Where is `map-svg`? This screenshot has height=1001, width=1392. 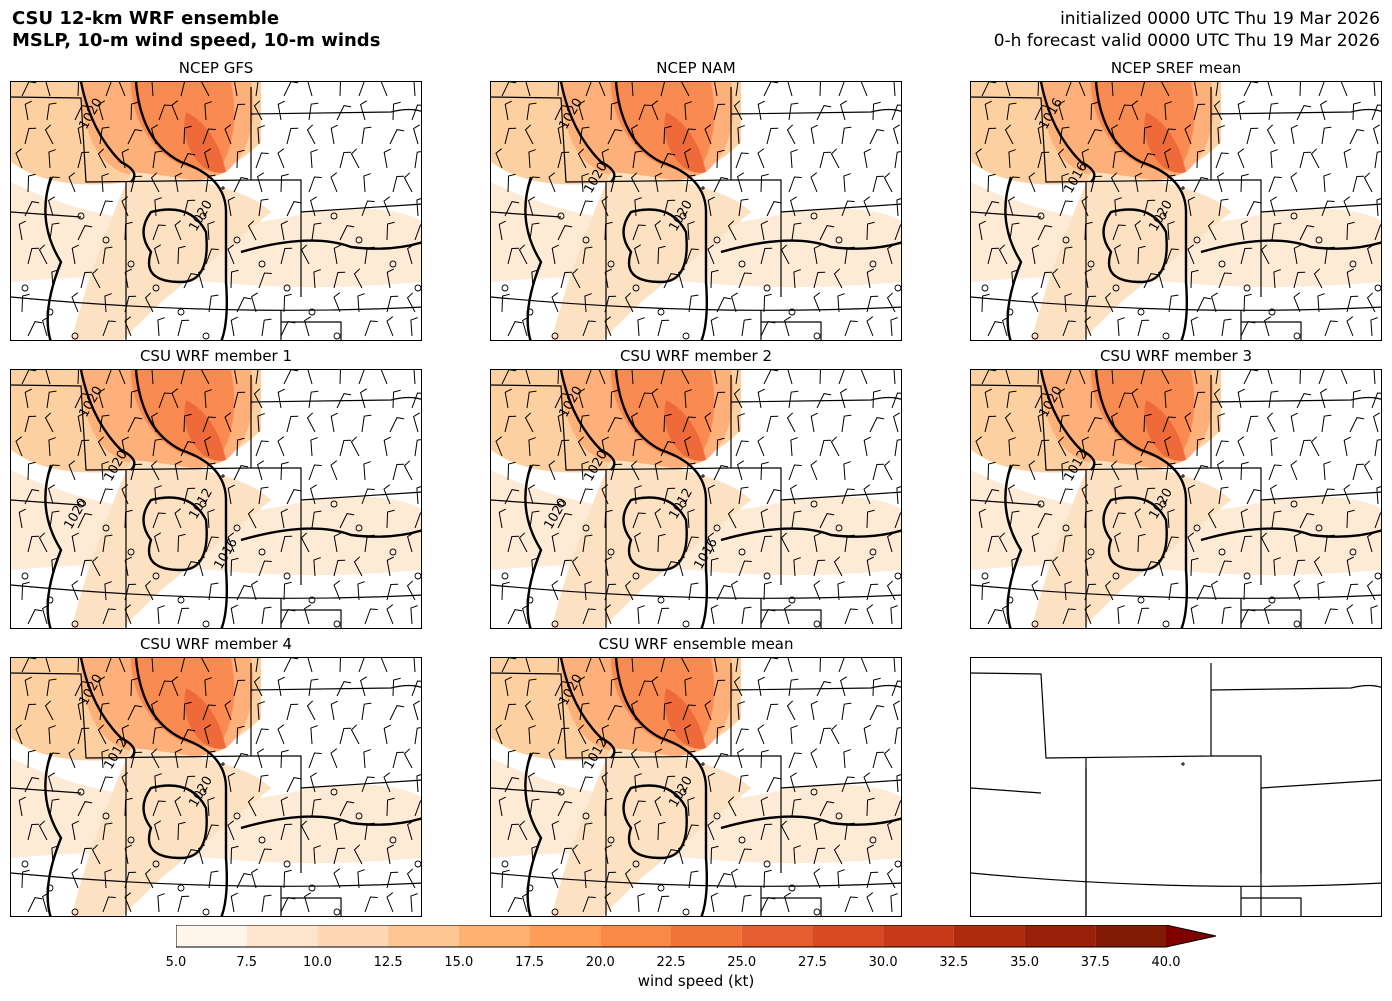 map-svg is located at coordinates (1176, 789).